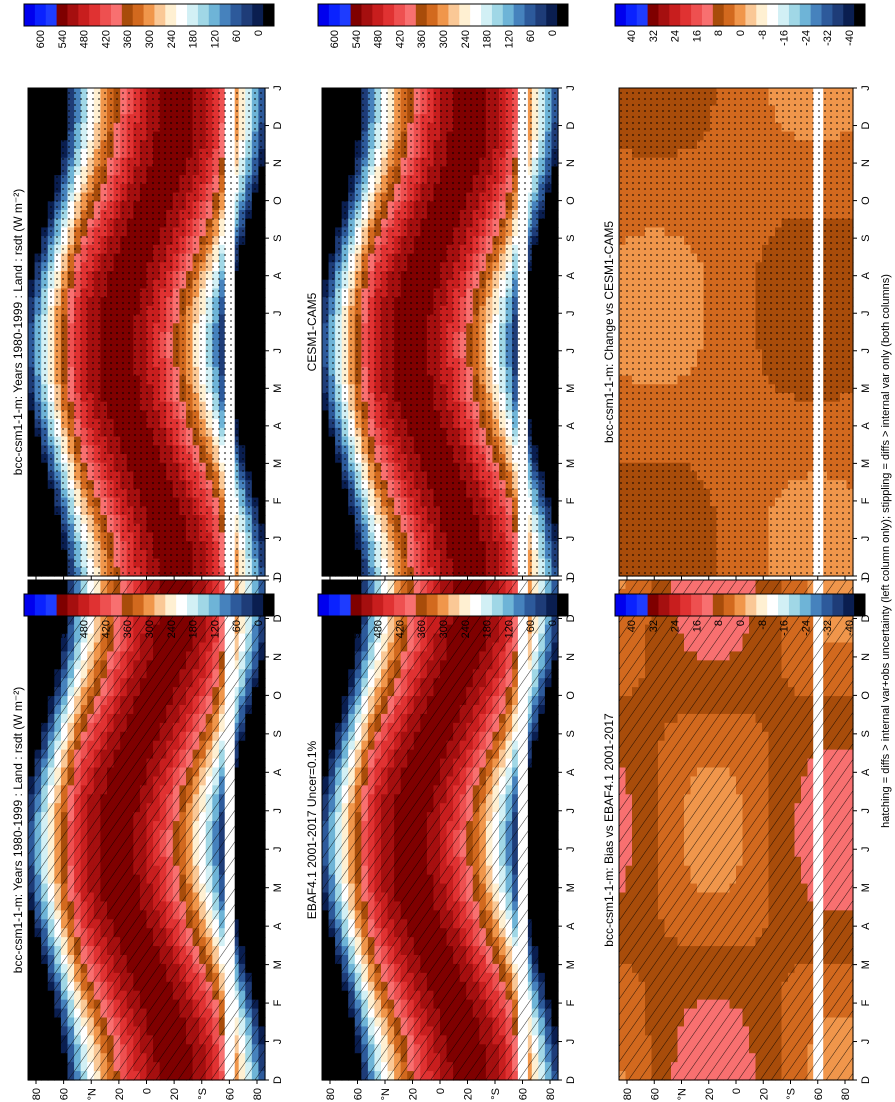  What do you see at coordinates (203, 1094) in the screenshot?
I see `lat-tick-label: °S` at bounding box center [203, 1094].